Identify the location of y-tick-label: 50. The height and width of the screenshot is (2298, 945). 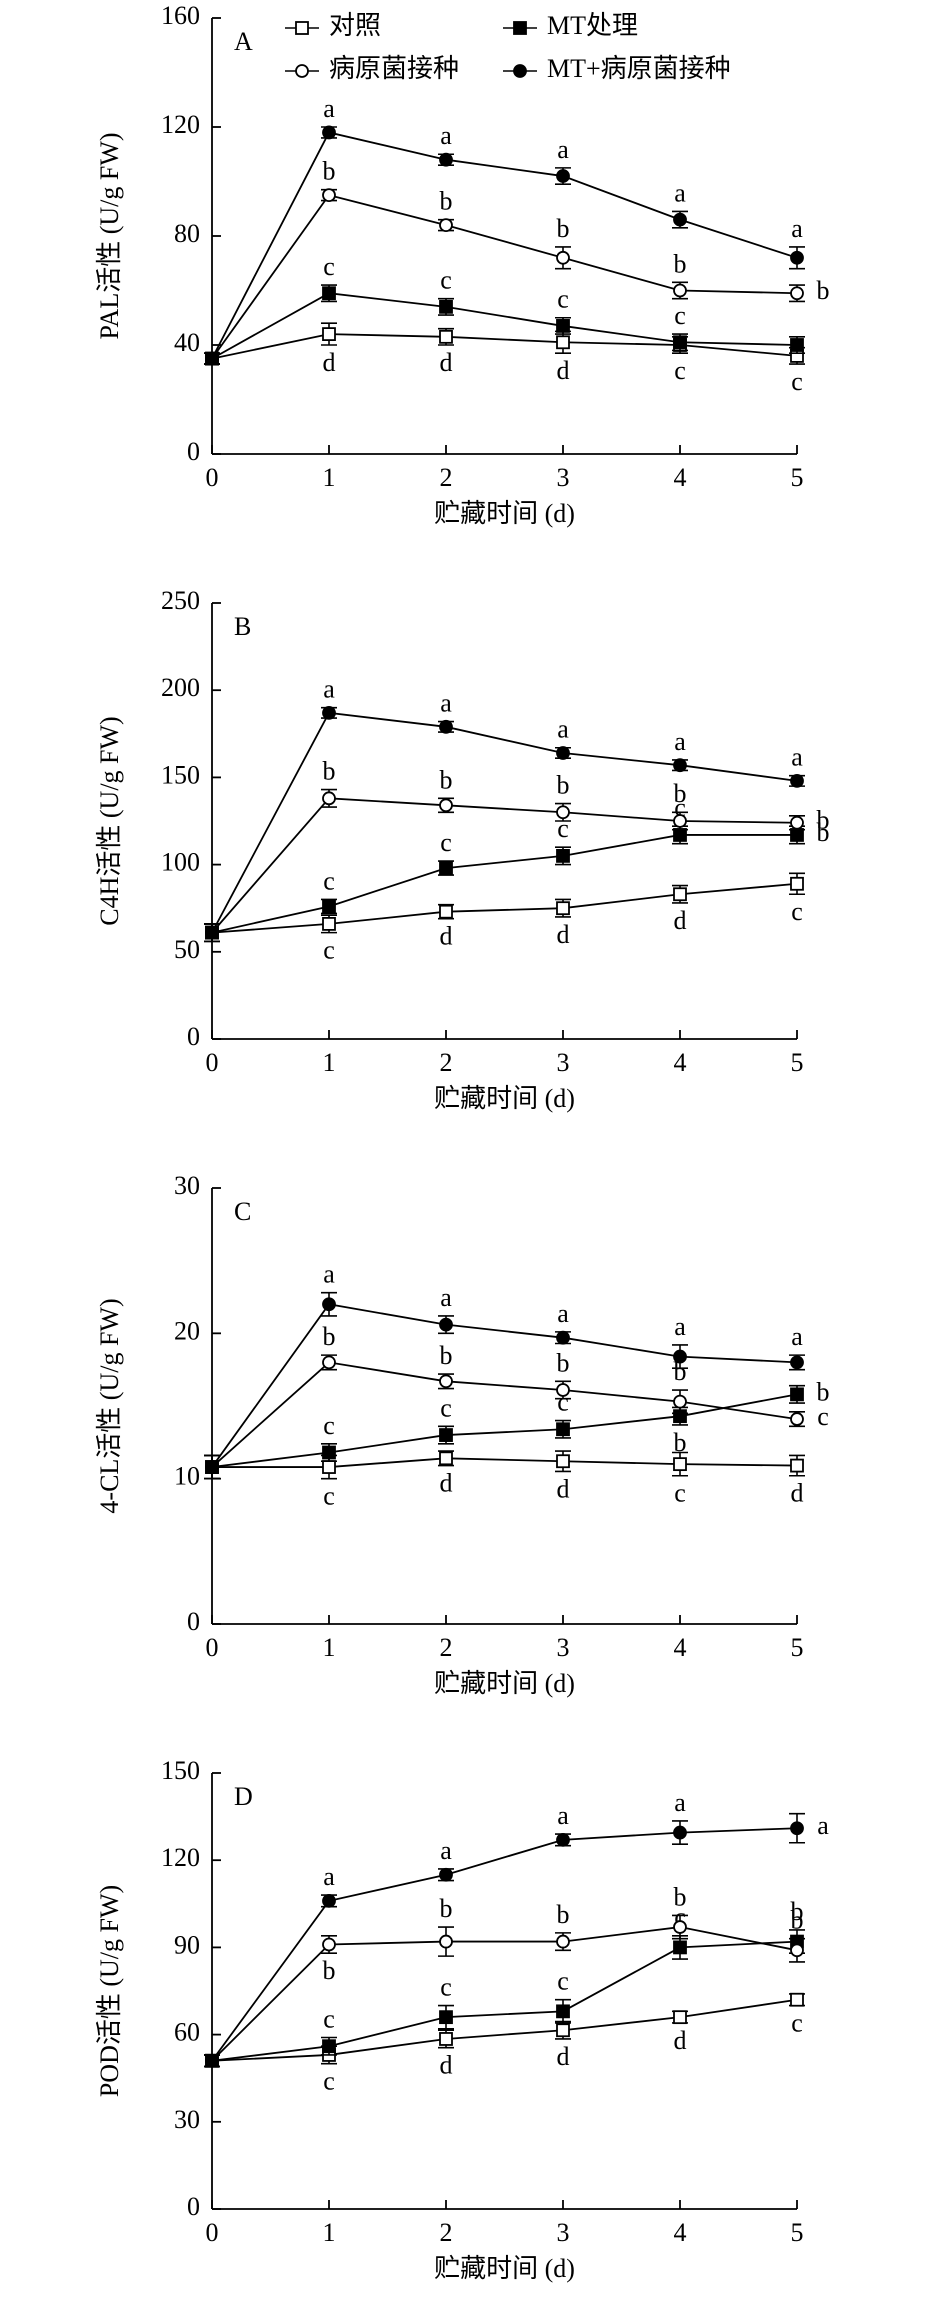
(187, 949).